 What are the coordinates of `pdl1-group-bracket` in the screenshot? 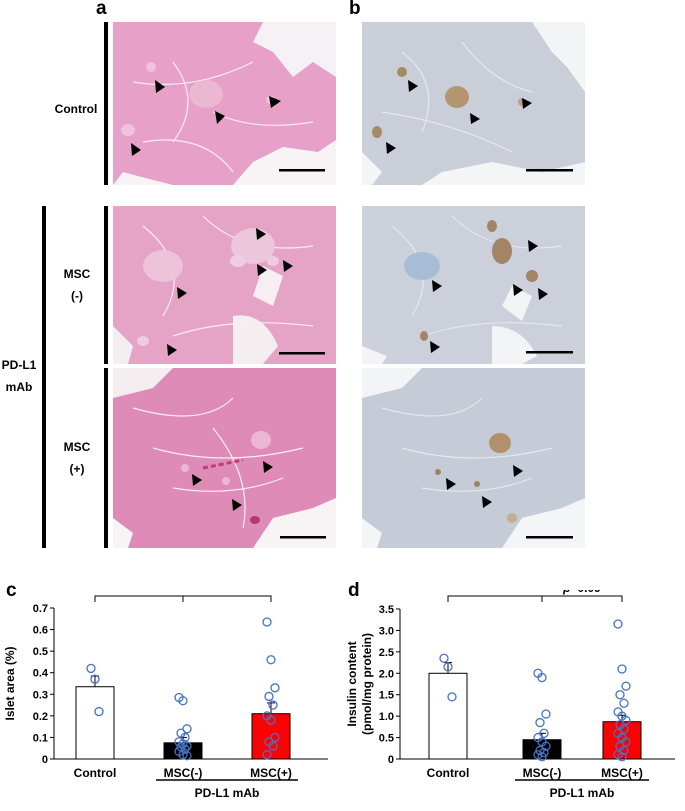 It's located at (44, 377).